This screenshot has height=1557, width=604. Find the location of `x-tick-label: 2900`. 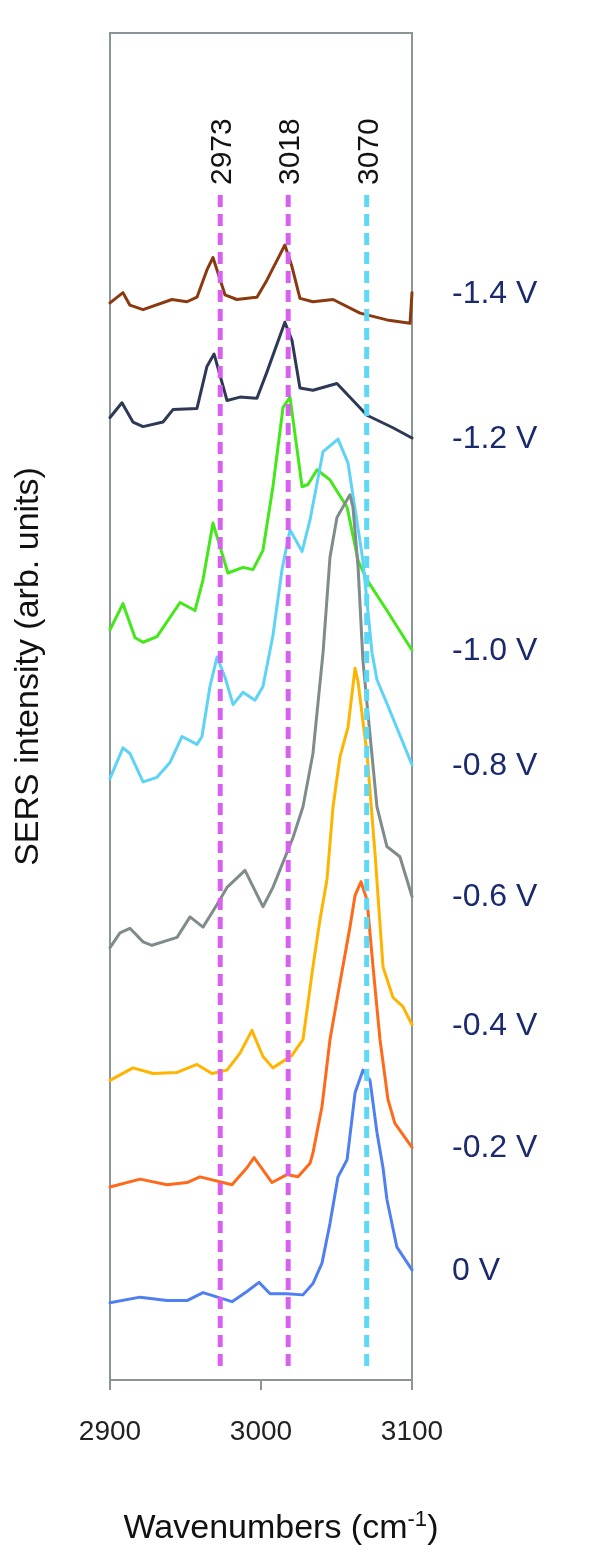

x-tick-label: 2900 is located at coordinates (110, 1430).